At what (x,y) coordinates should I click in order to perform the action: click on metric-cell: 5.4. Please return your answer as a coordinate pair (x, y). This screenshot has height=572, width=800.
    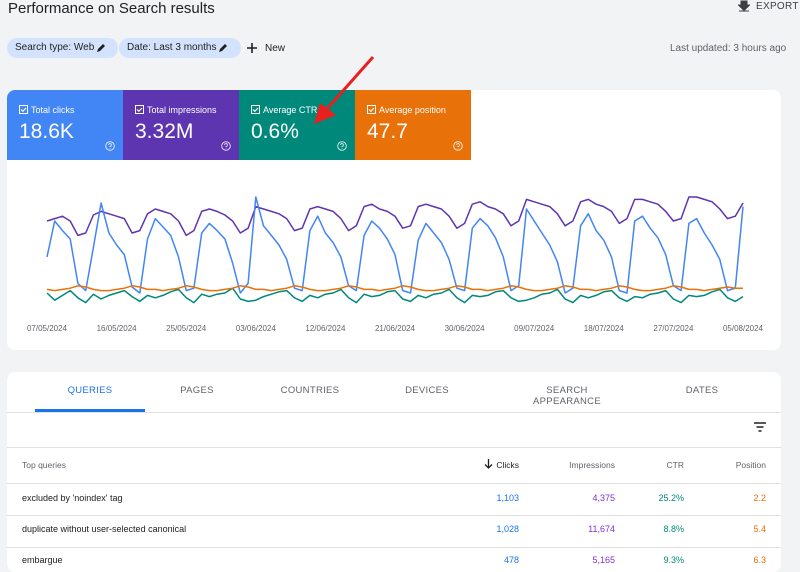
    Looking at the image, I should click on (759, 529).